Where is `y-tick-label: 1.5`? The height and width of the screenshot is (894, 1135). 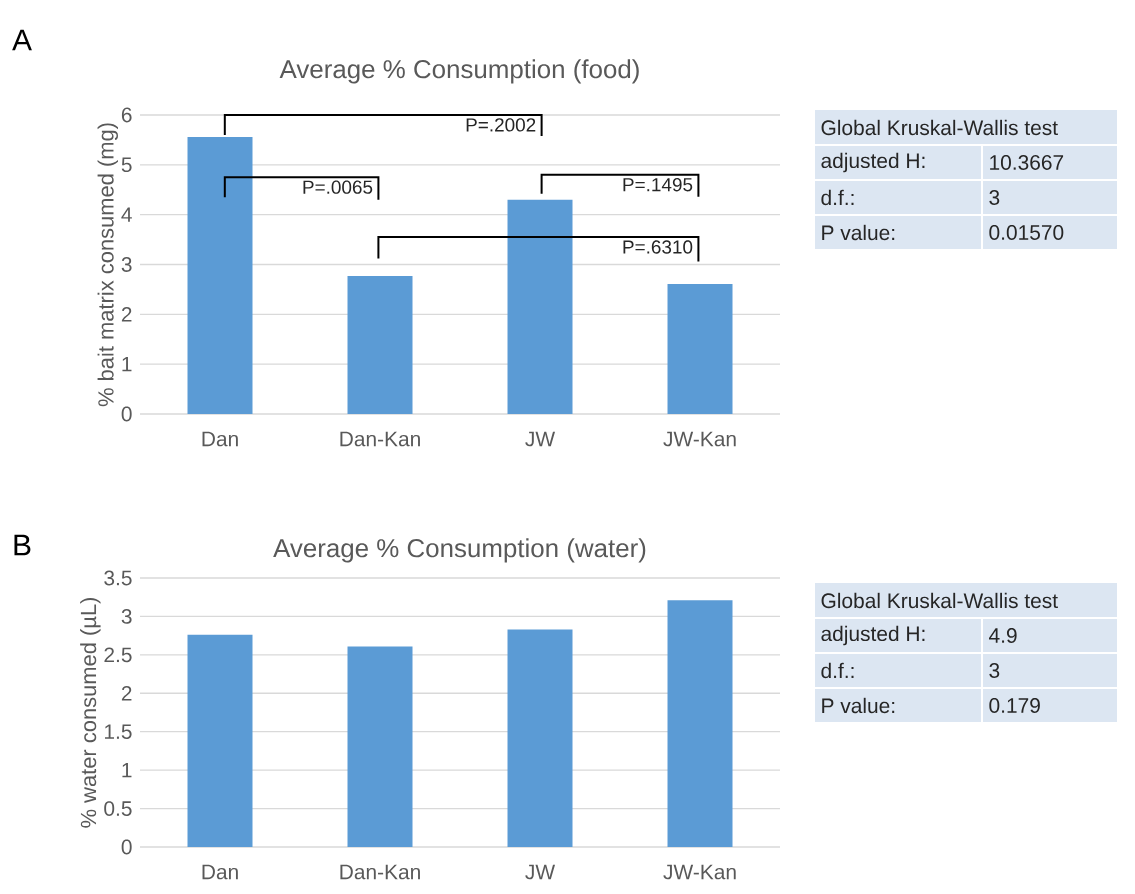 y-tick-label: 1.5 is located at coordinates (118, 731).